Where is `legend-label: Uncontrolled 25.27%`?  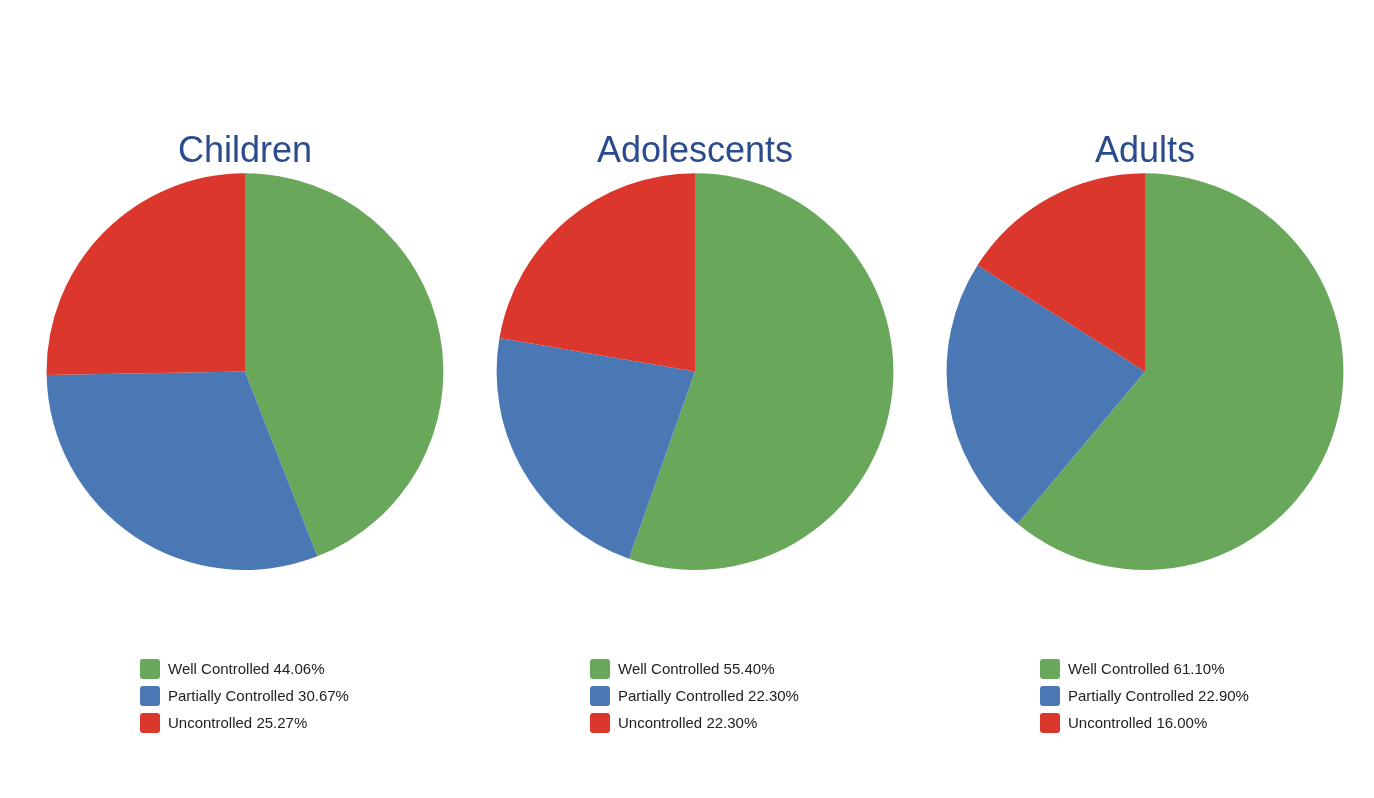
legend-label: Uncontrolled 25.27% is located at coordinates (238, 722).